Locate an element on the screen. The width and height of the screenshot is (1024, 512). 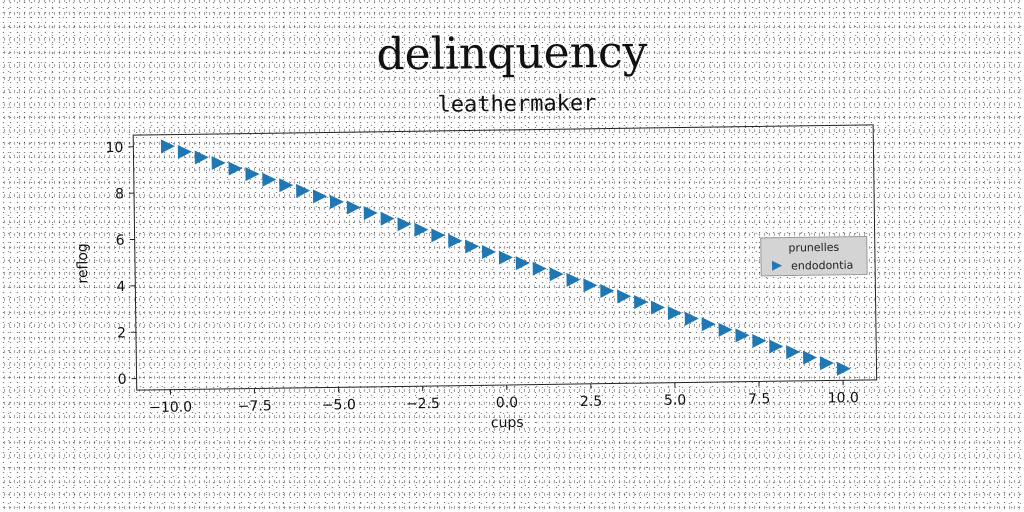
x-tick-label: 5.0 is located at coordinates (675, 400).